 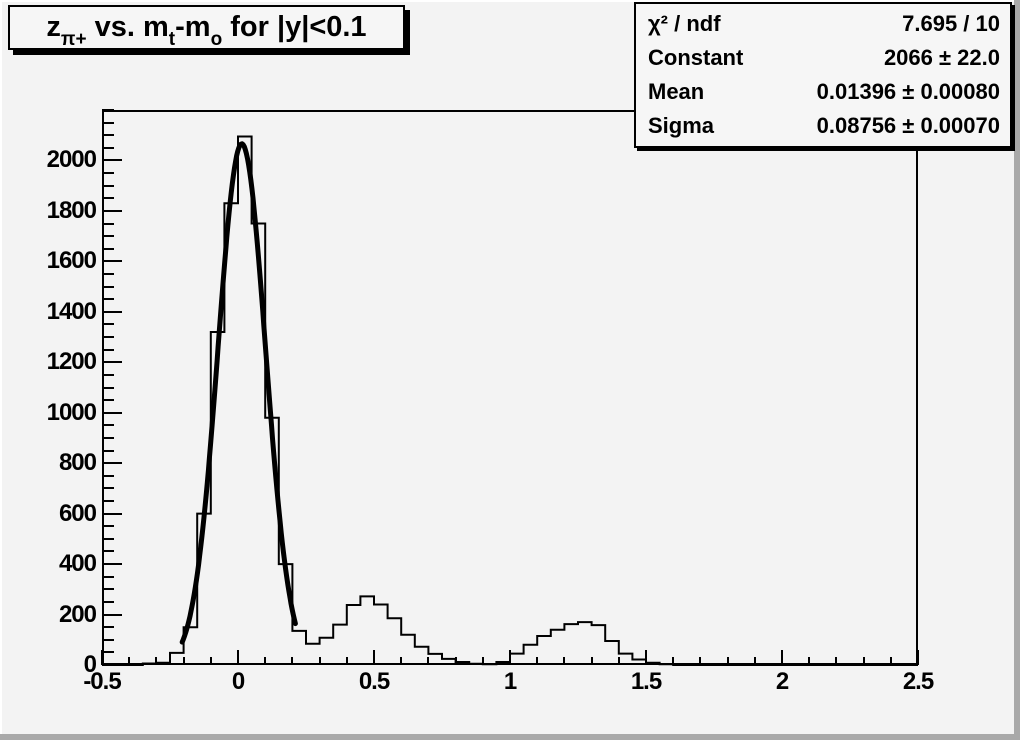 What do you see at coordinates (1, 370) in the screenshot?
I see `canvas-bevel-left` at bounding box center [1, 370].